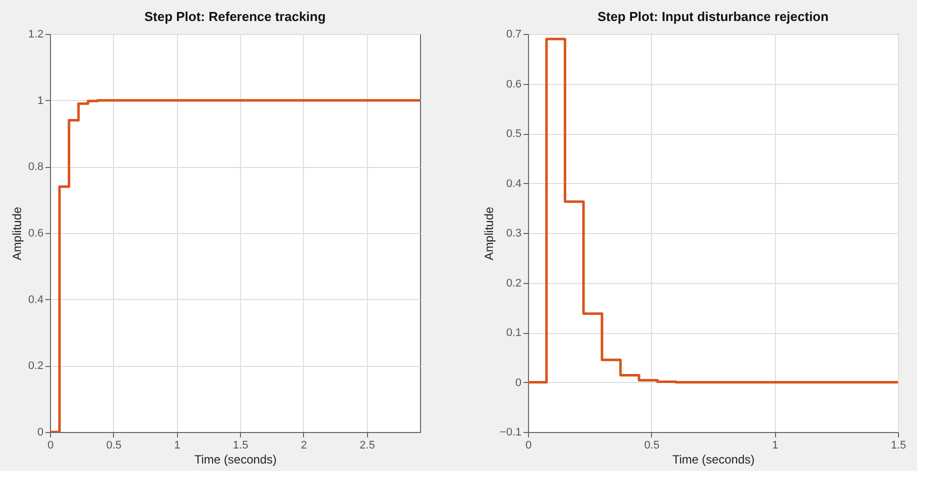 The width and height of the screenshot is (933, 482). I want to click on y-tick-label: 0.8, so click(36, 167).